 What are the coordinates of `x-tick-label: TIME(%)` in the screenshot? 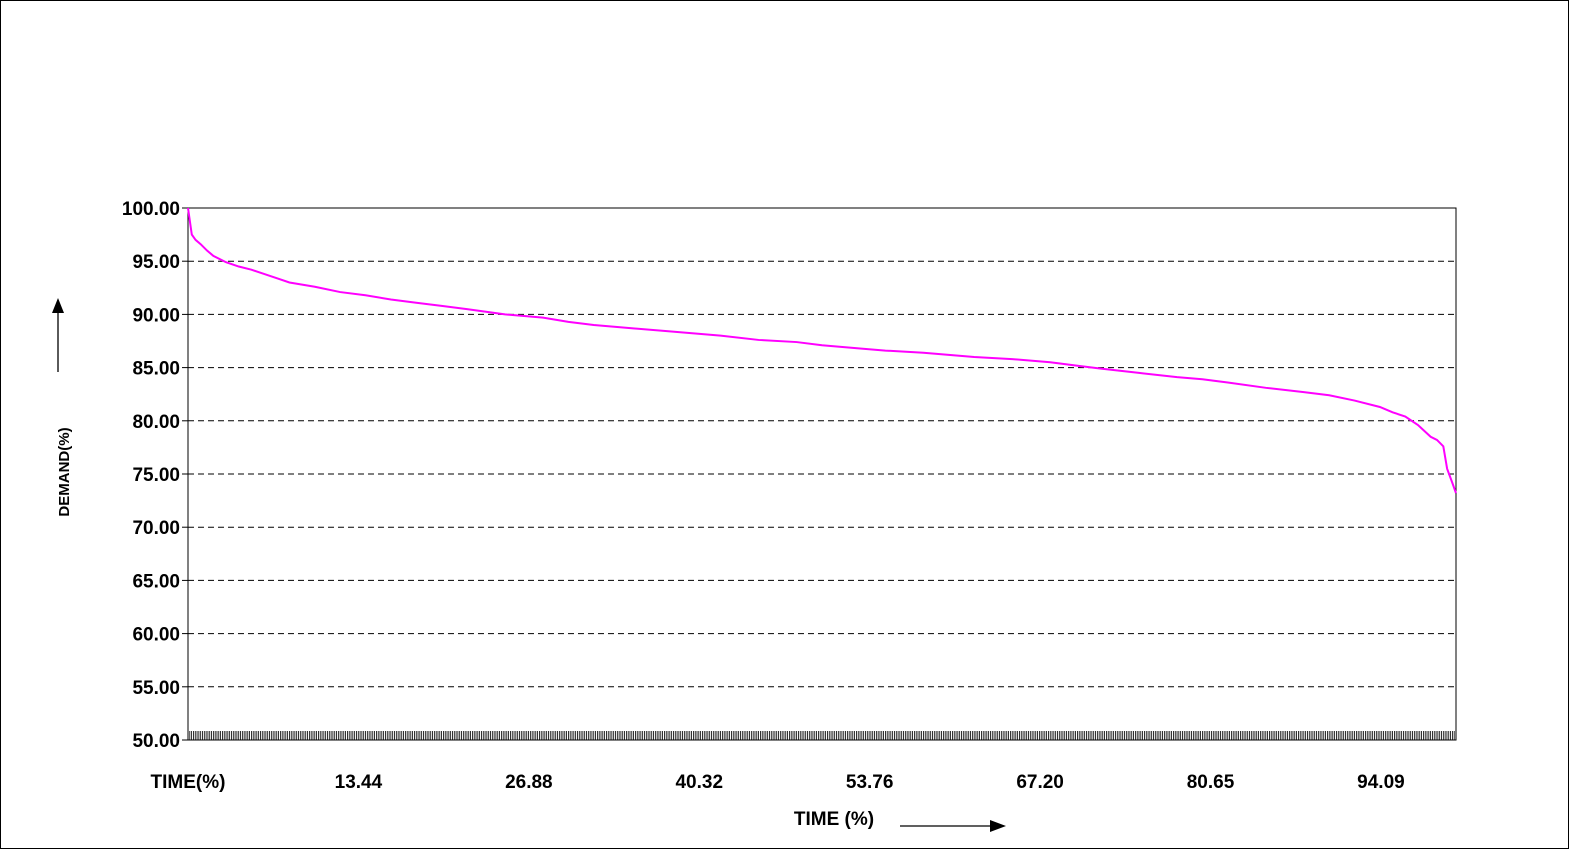 It's located at (188, 782).